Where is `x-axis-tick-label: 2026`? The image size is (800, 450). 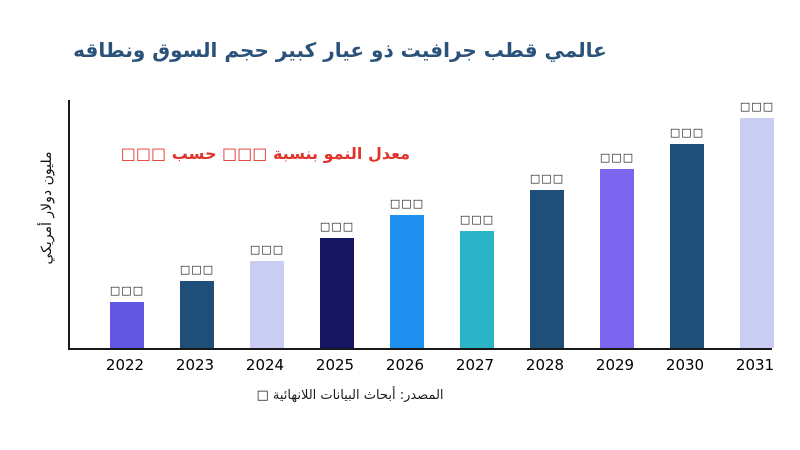
x-axis-tick-label: 2026 is located at coordinates (405, 365).